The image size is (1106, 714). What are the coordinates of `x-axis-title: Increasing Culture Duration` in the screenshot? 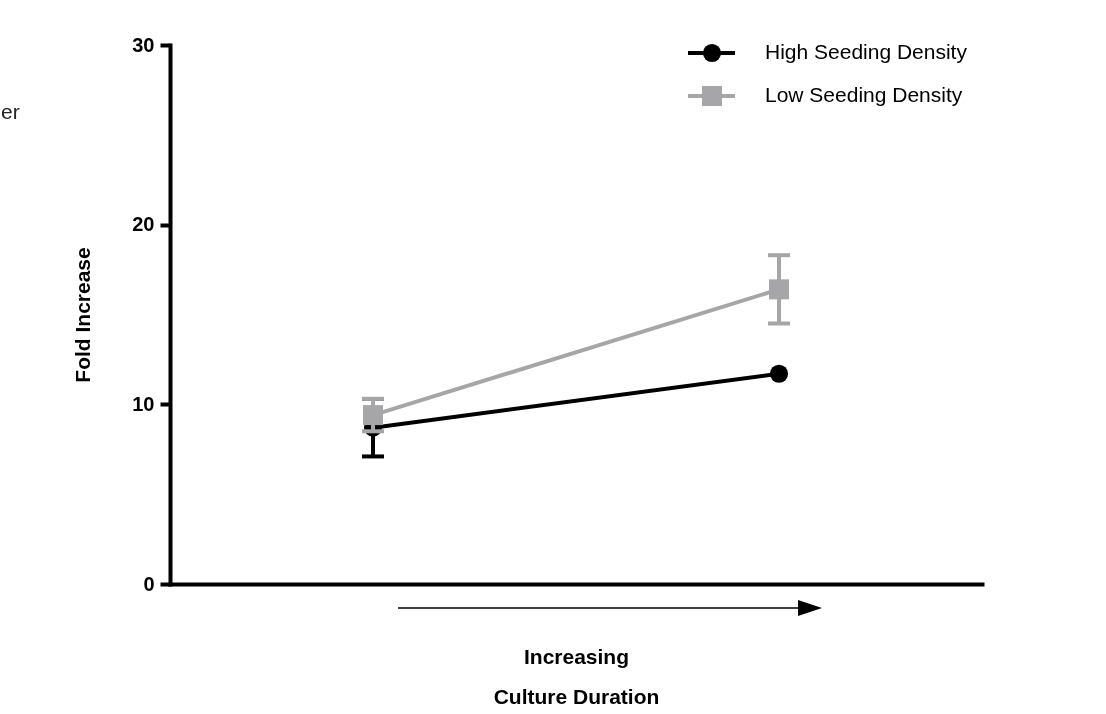 It's located at (576, 676).